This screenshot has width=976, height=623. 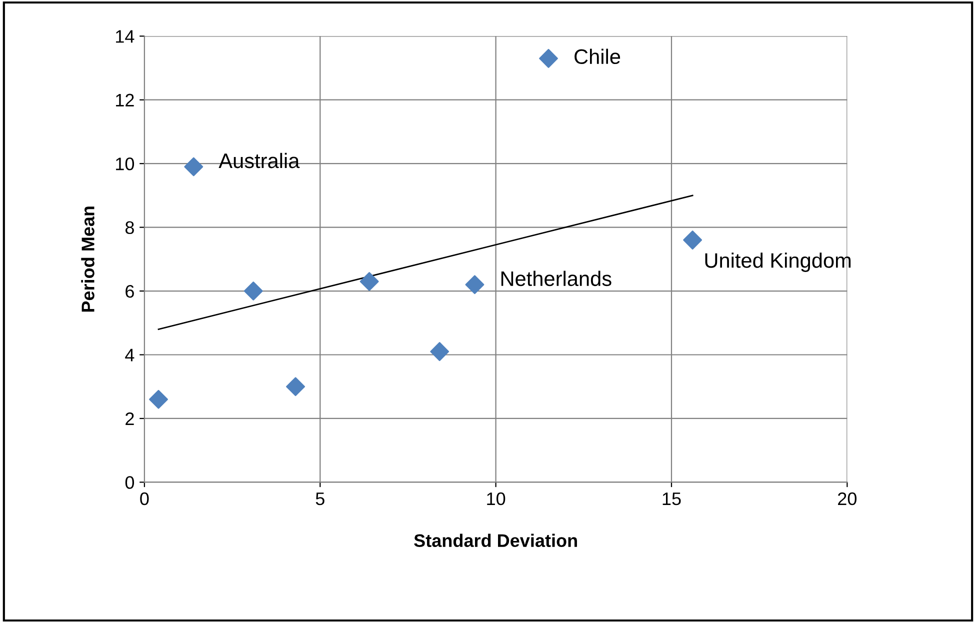 What do you see at coordinates (671, 499) in the screenshot?
I see `x-tick-label: 15` at bounding box center [671, 499].